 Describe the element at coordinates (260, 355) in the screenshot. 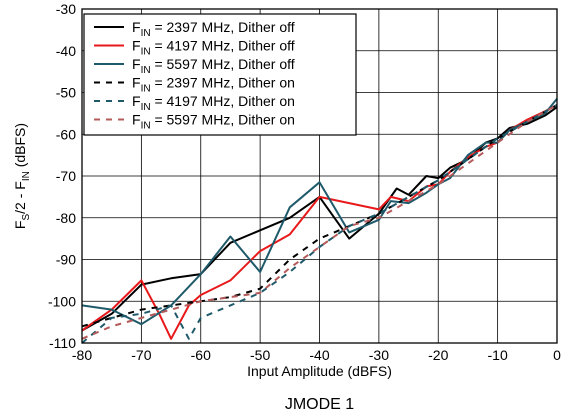

I see `x-tick-label: -50` at that location.